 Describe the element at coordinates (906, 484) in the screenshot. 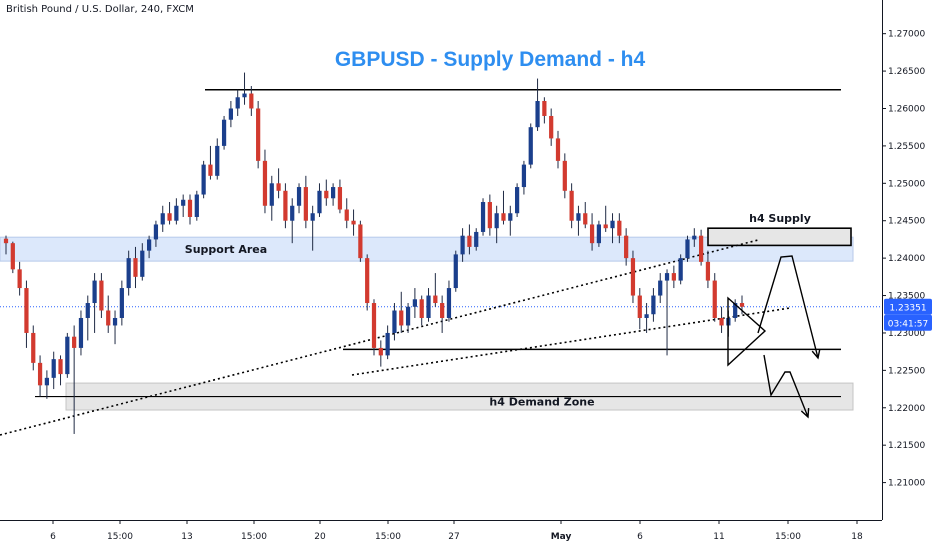

I see `y-tick-label: 1.21000` at that location.